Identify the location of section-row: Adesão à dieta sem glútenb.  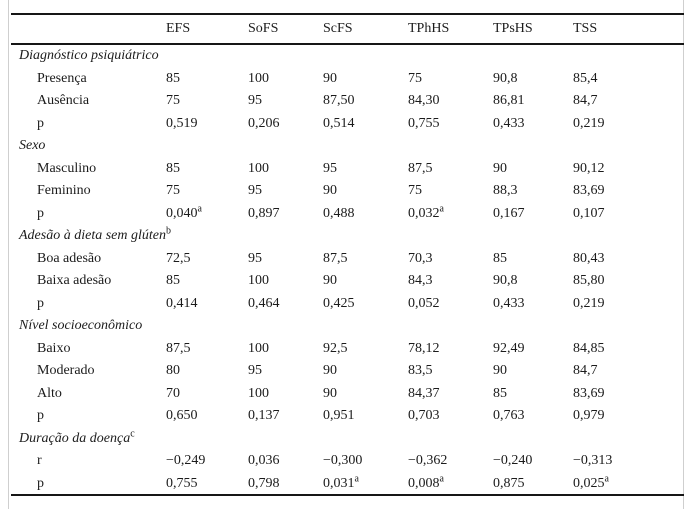
(347, 236).